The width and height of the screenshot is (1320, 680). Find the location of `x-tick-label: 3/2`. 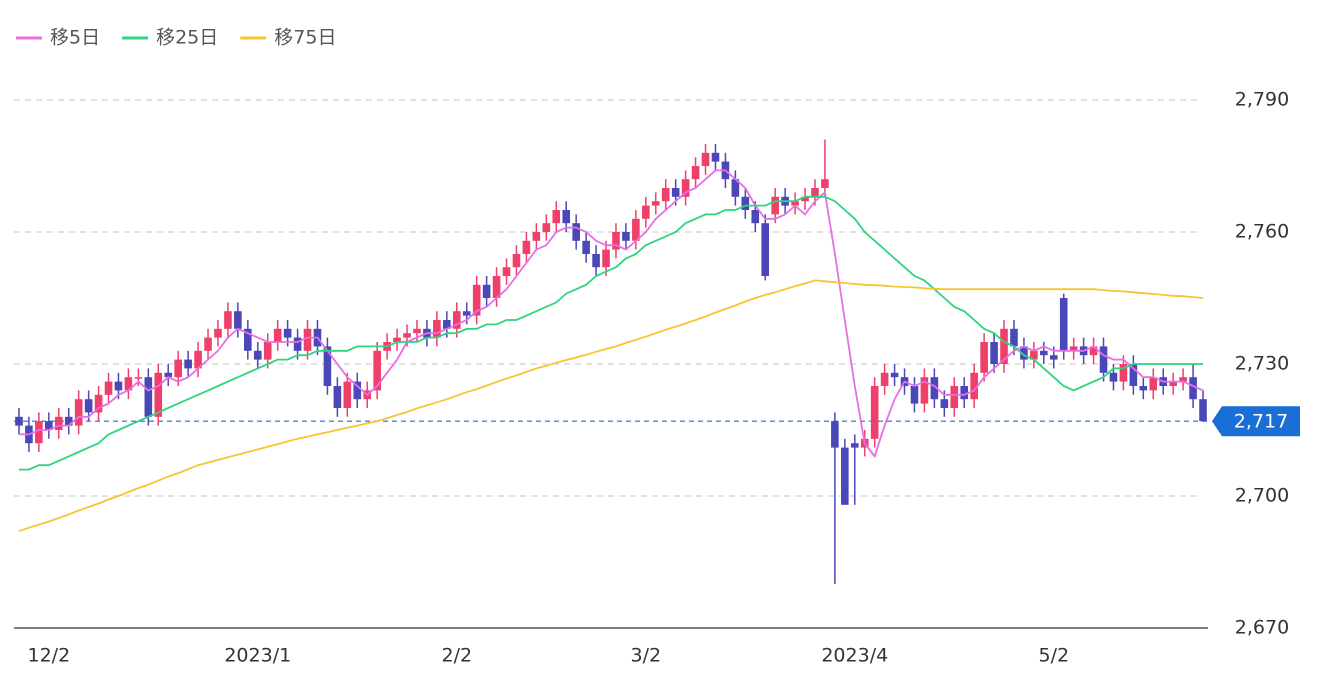

x-tick-label: 3/2 is located at coordinates (646, 656).